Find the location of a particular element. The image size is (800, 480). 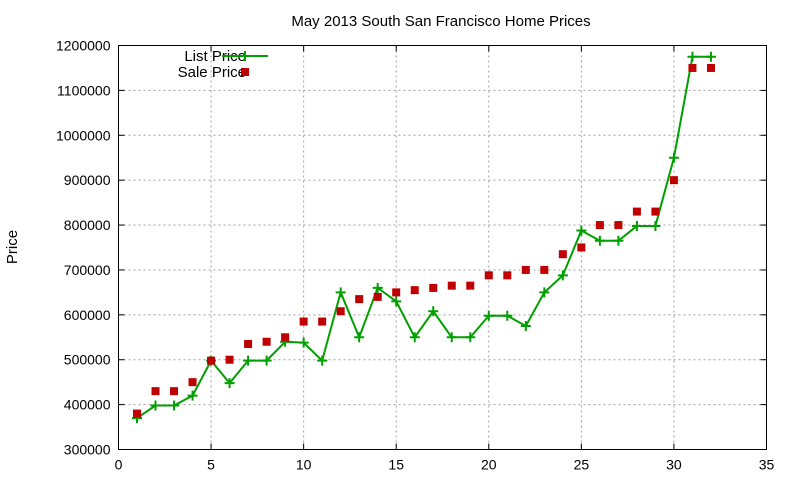

x-tick-label: 25 is located at coordinates (582, 465).